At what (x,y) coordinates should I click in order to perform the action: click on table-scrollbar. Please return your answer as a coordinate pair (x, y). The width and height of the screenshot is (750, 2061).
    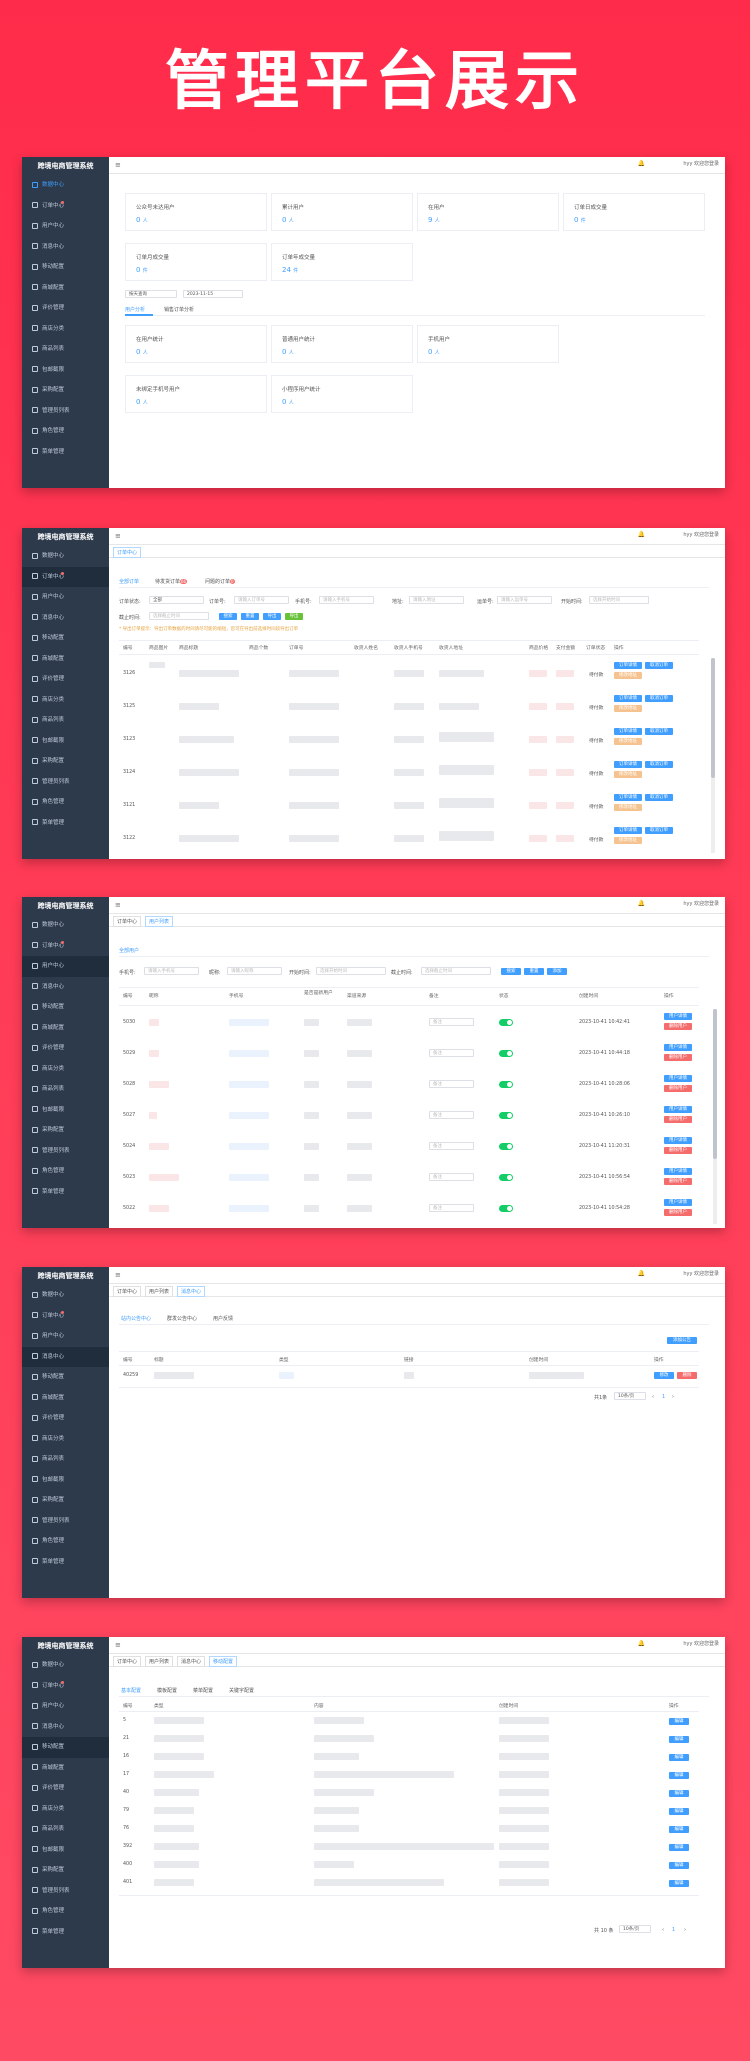
    Looking at the image, I should click on (713, 755).